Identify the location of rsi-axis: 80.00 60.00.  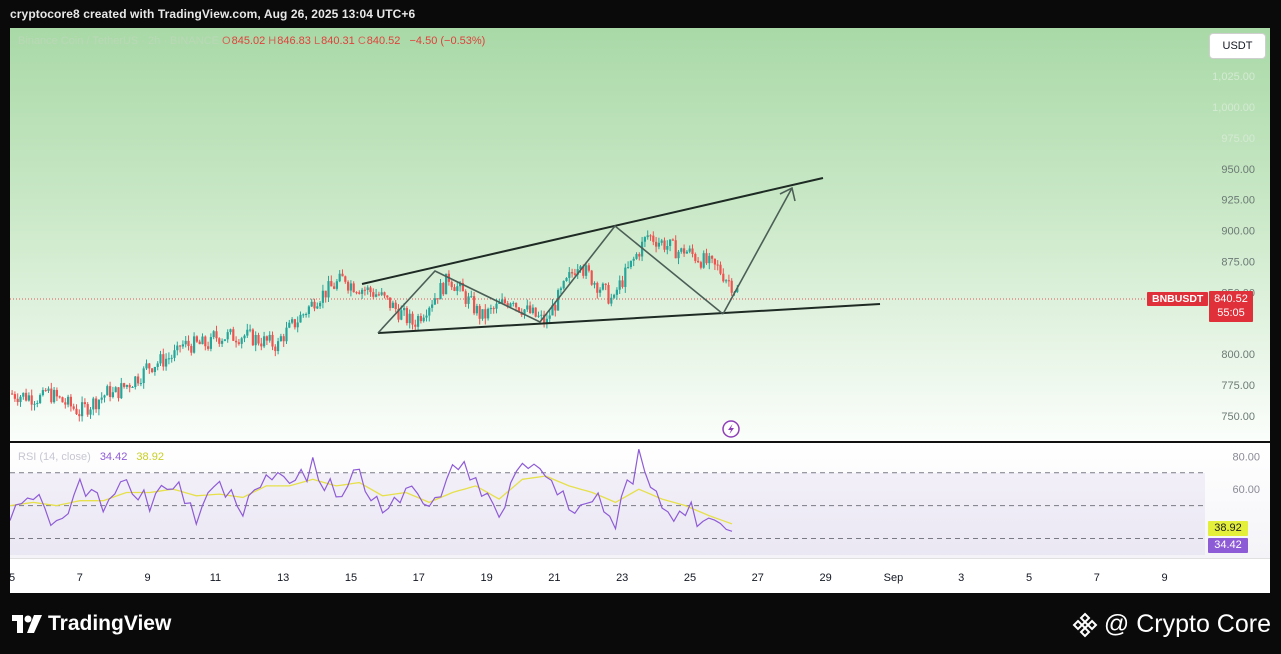
(1246, 473).